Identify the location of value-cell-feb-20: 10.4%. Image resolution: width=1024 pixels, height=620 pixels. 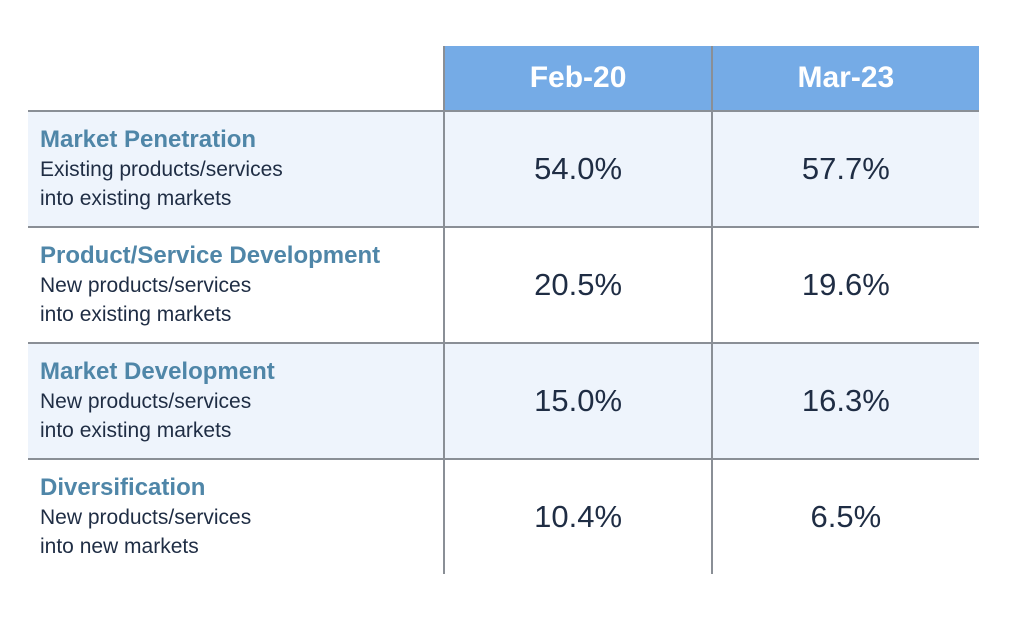
(577, 516).